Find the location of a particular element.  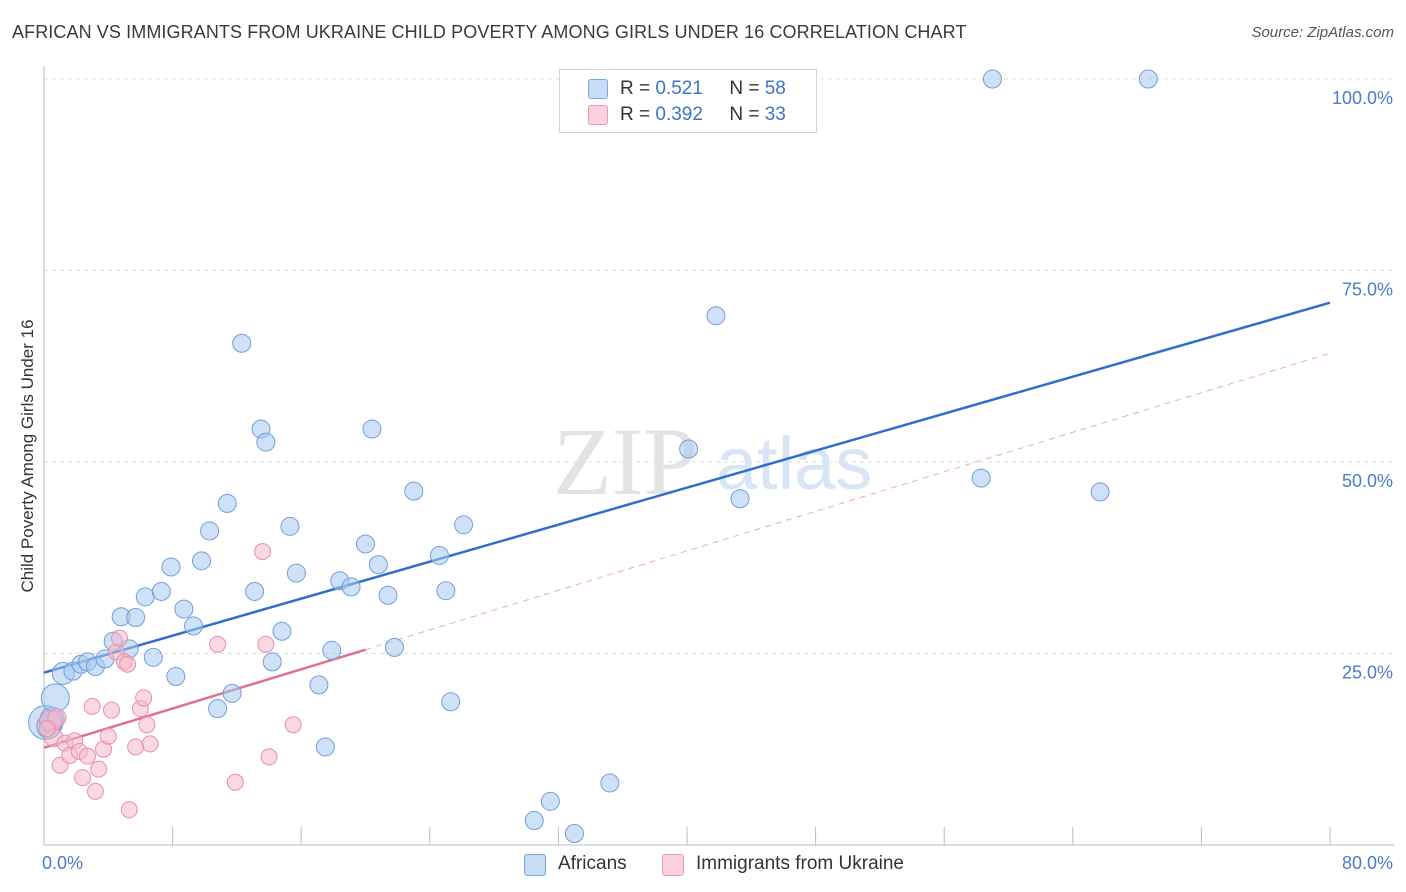

x-tick-label: 0.0% is located at coordinates (62, 863).